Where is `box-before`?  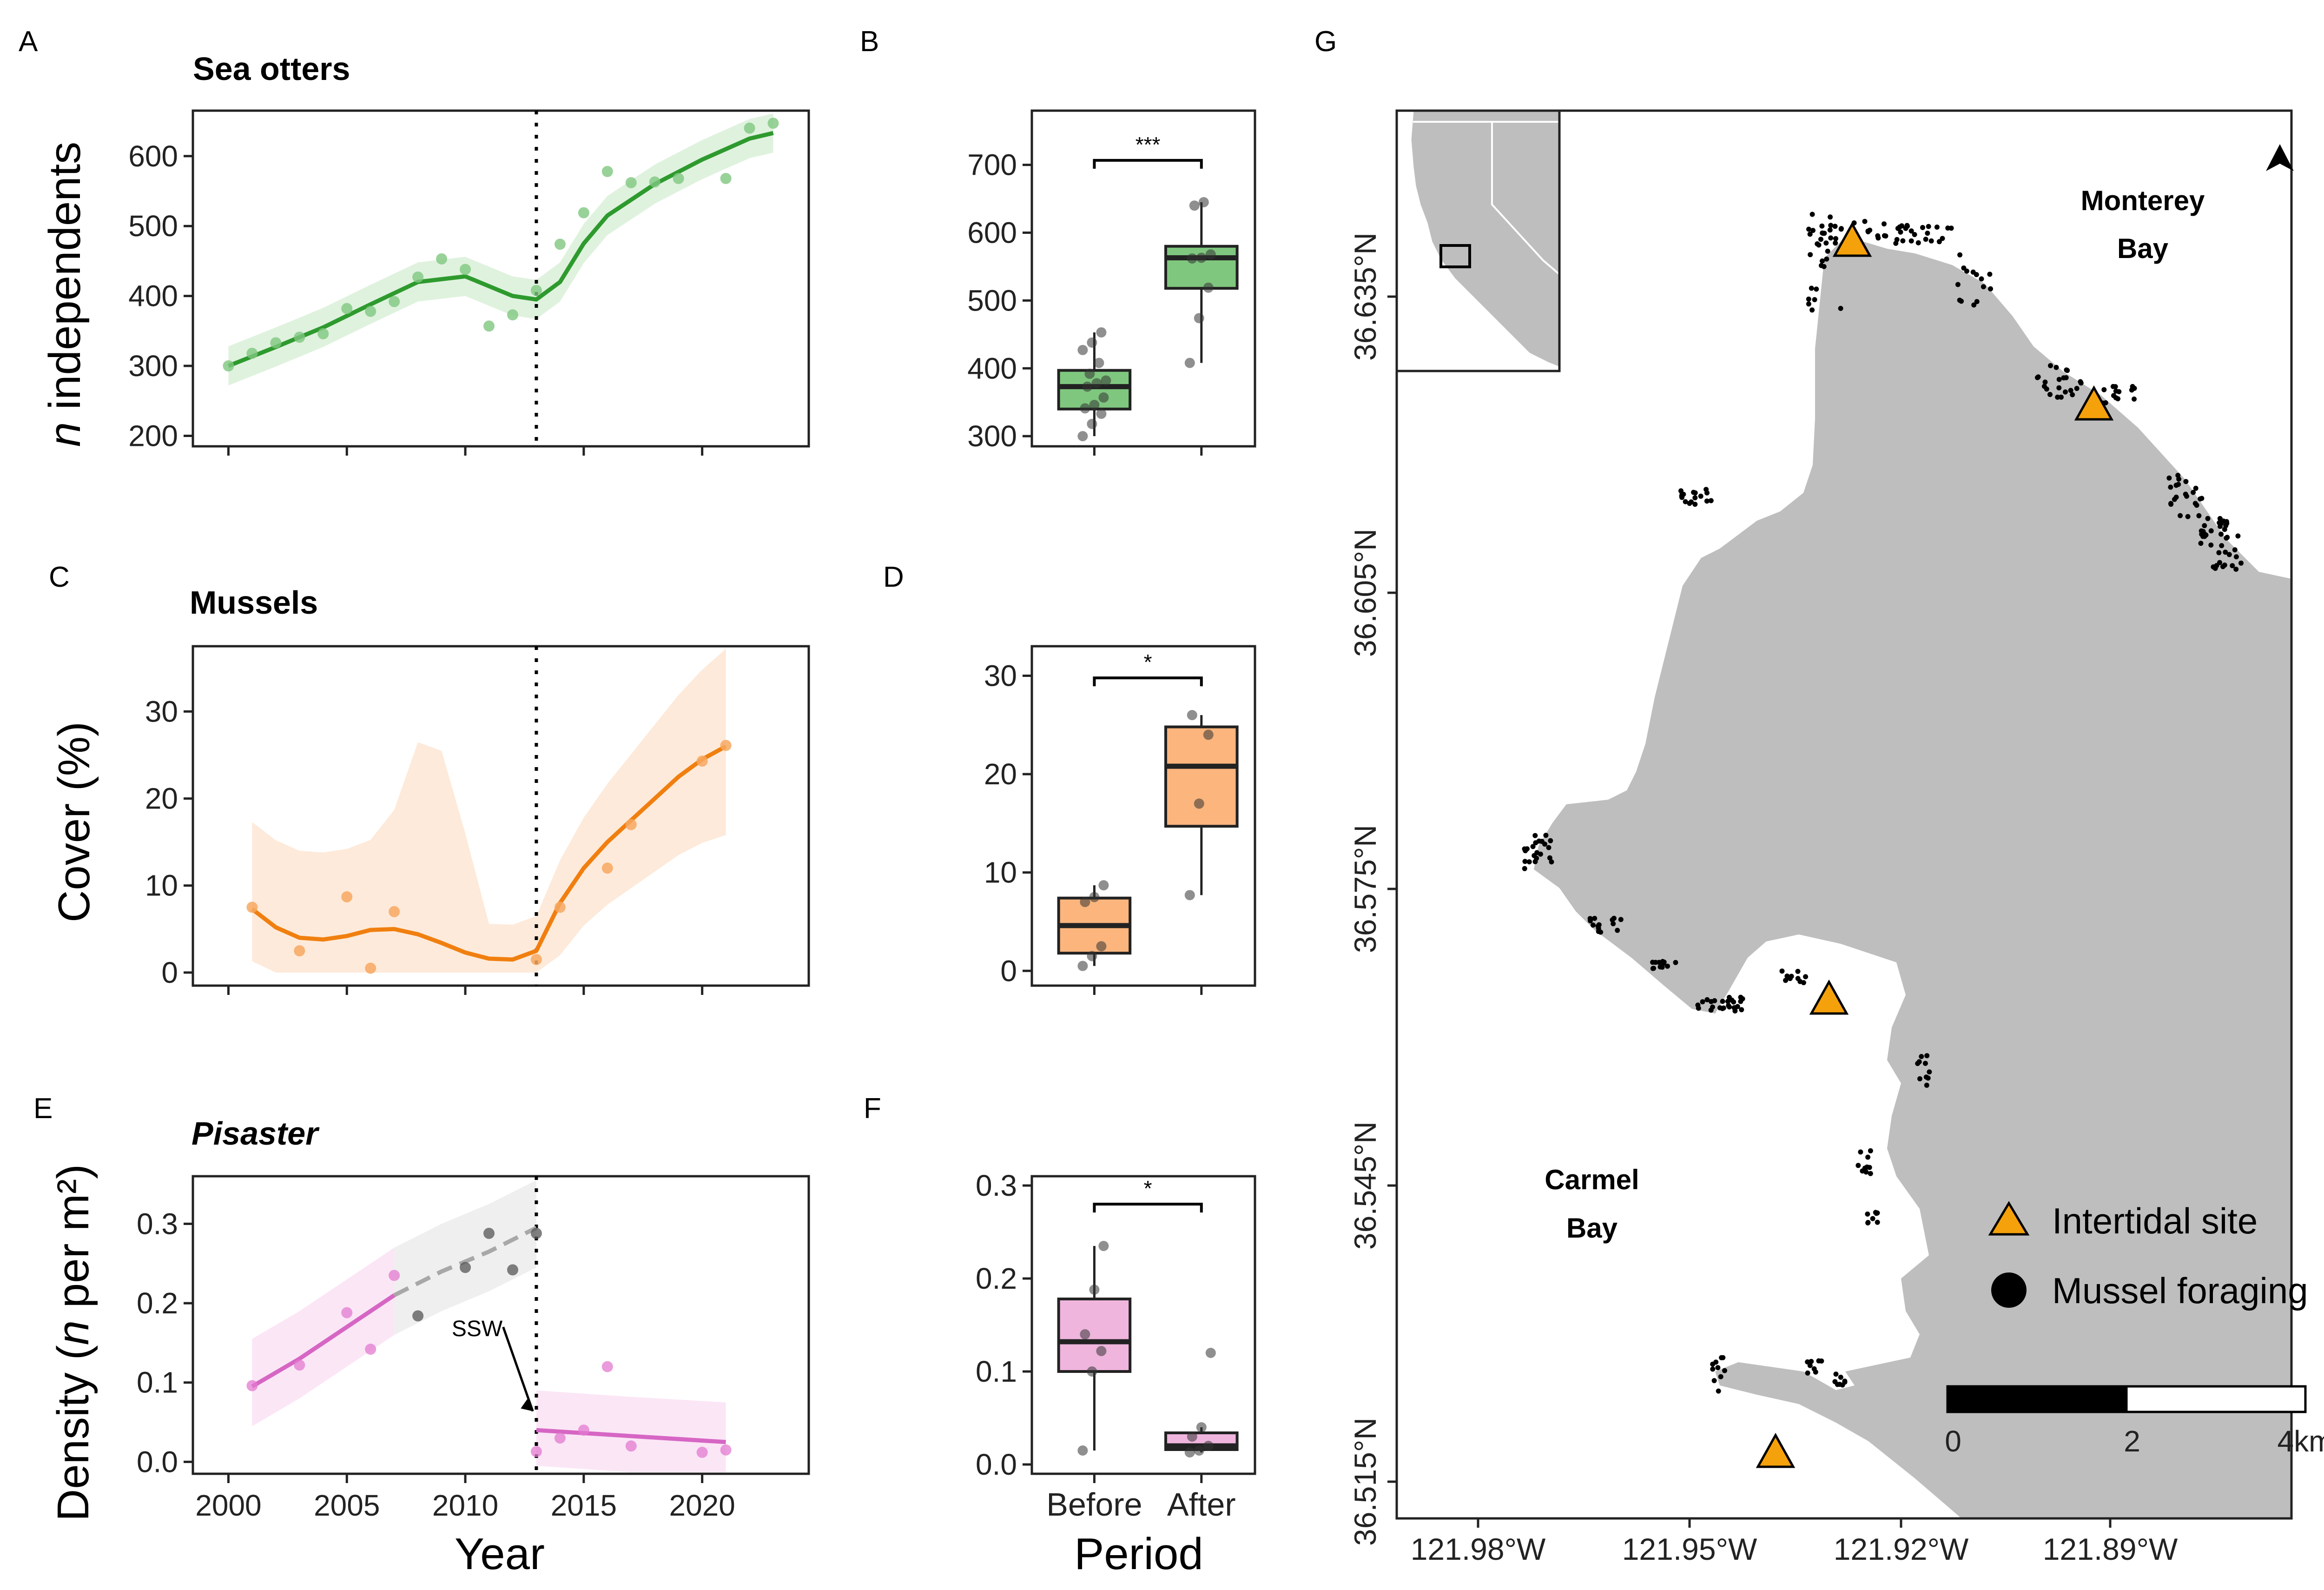 box-before is located at coordinates (1094, 1335).